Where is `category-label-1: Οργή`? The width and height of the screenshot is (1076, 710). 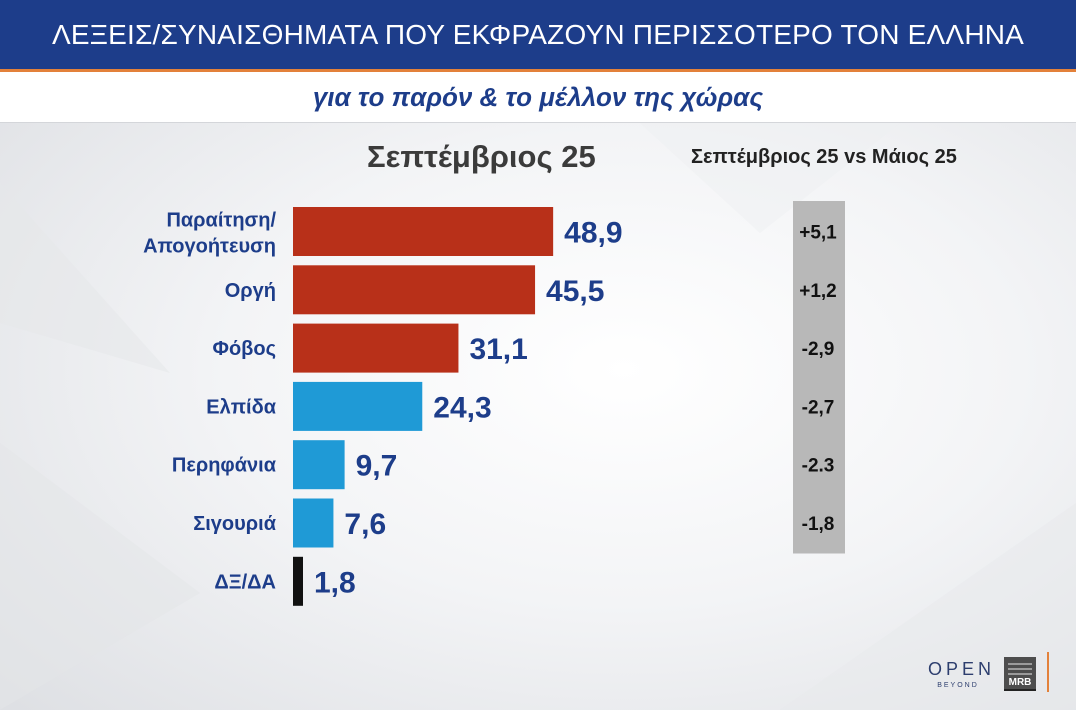
category-label-1: Οργή is located at coordinates (250, 291).